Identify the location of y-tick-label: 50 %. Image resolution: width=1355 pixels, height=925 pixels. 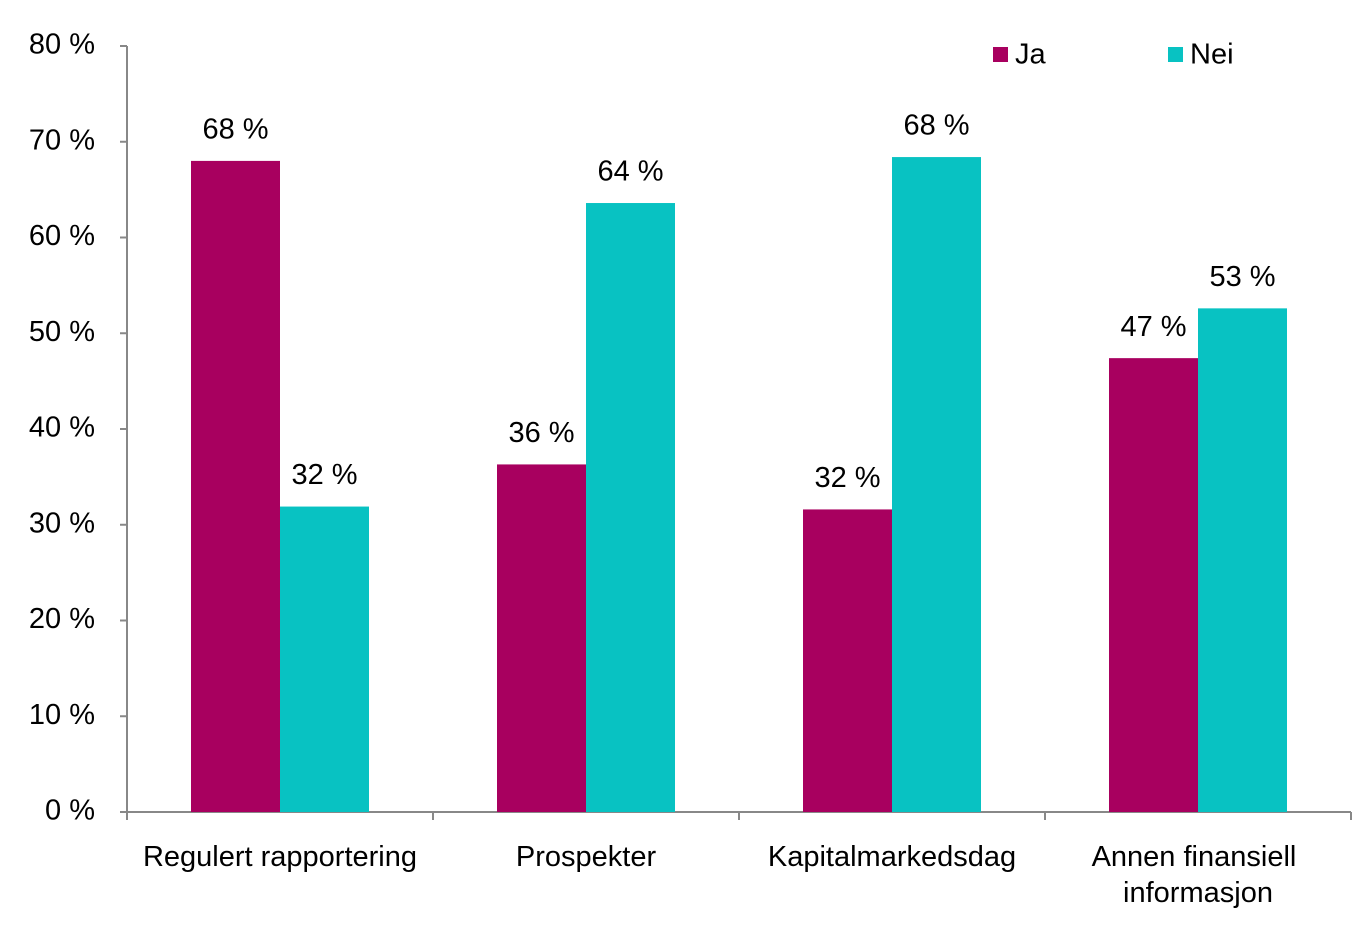
(62, 332).